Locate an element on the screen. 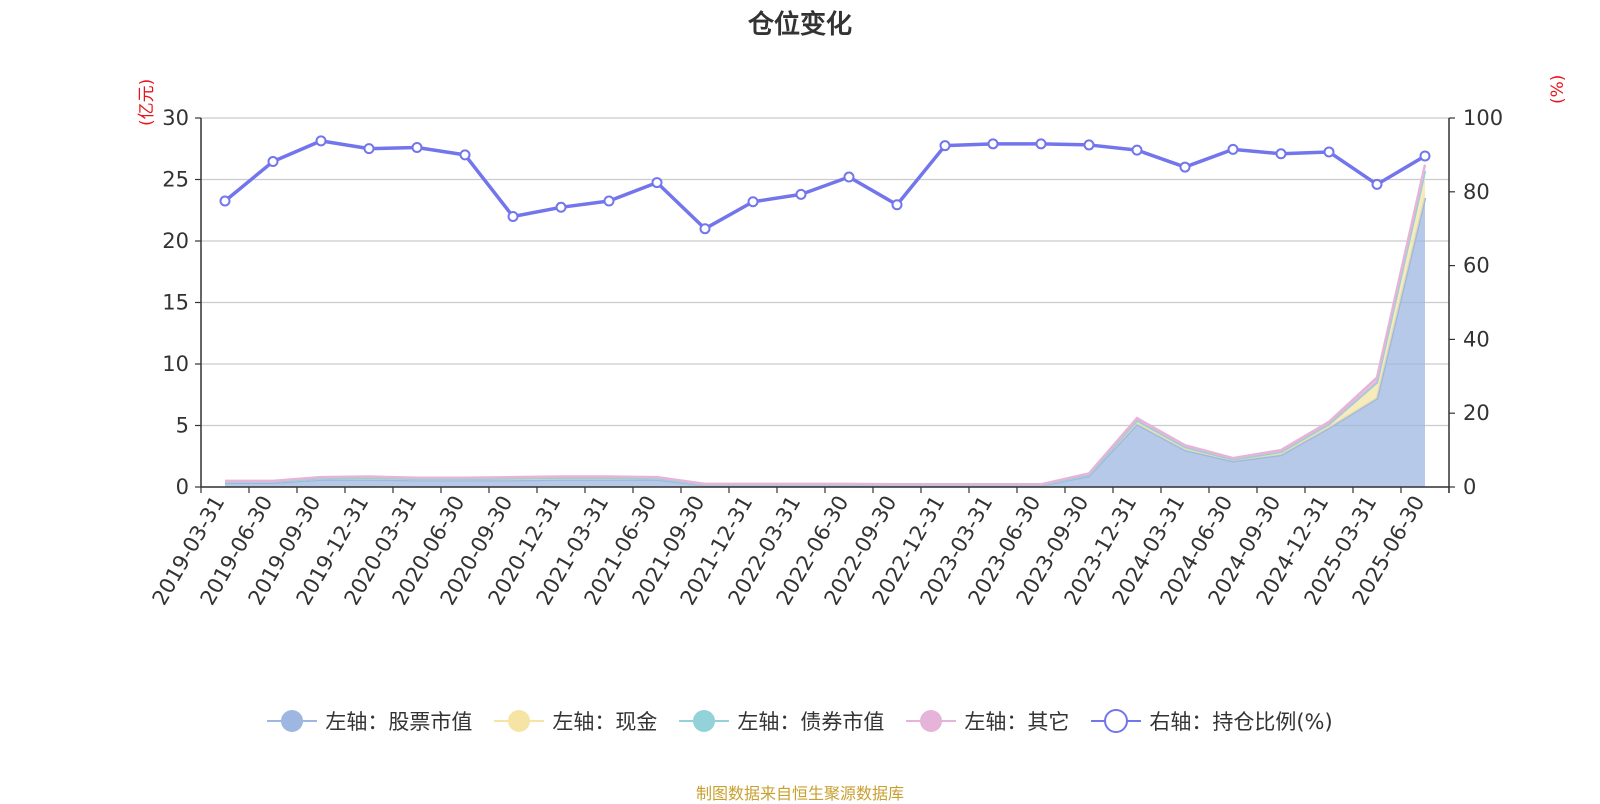 The width and height of the screenshot is (1600, 804). right-tick-label: 40 is located at coordinates (1476, 339).